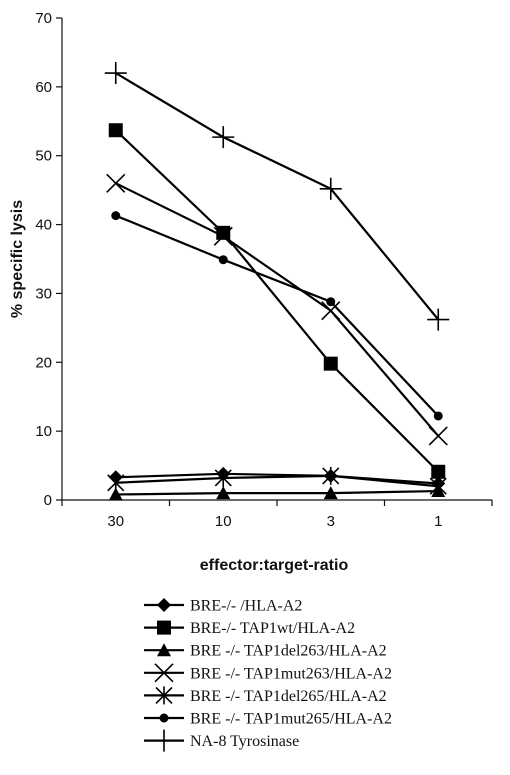  I want to click on legend-item: BRE -/- TAP1mut263/HLA-A2, so click(268, 673).